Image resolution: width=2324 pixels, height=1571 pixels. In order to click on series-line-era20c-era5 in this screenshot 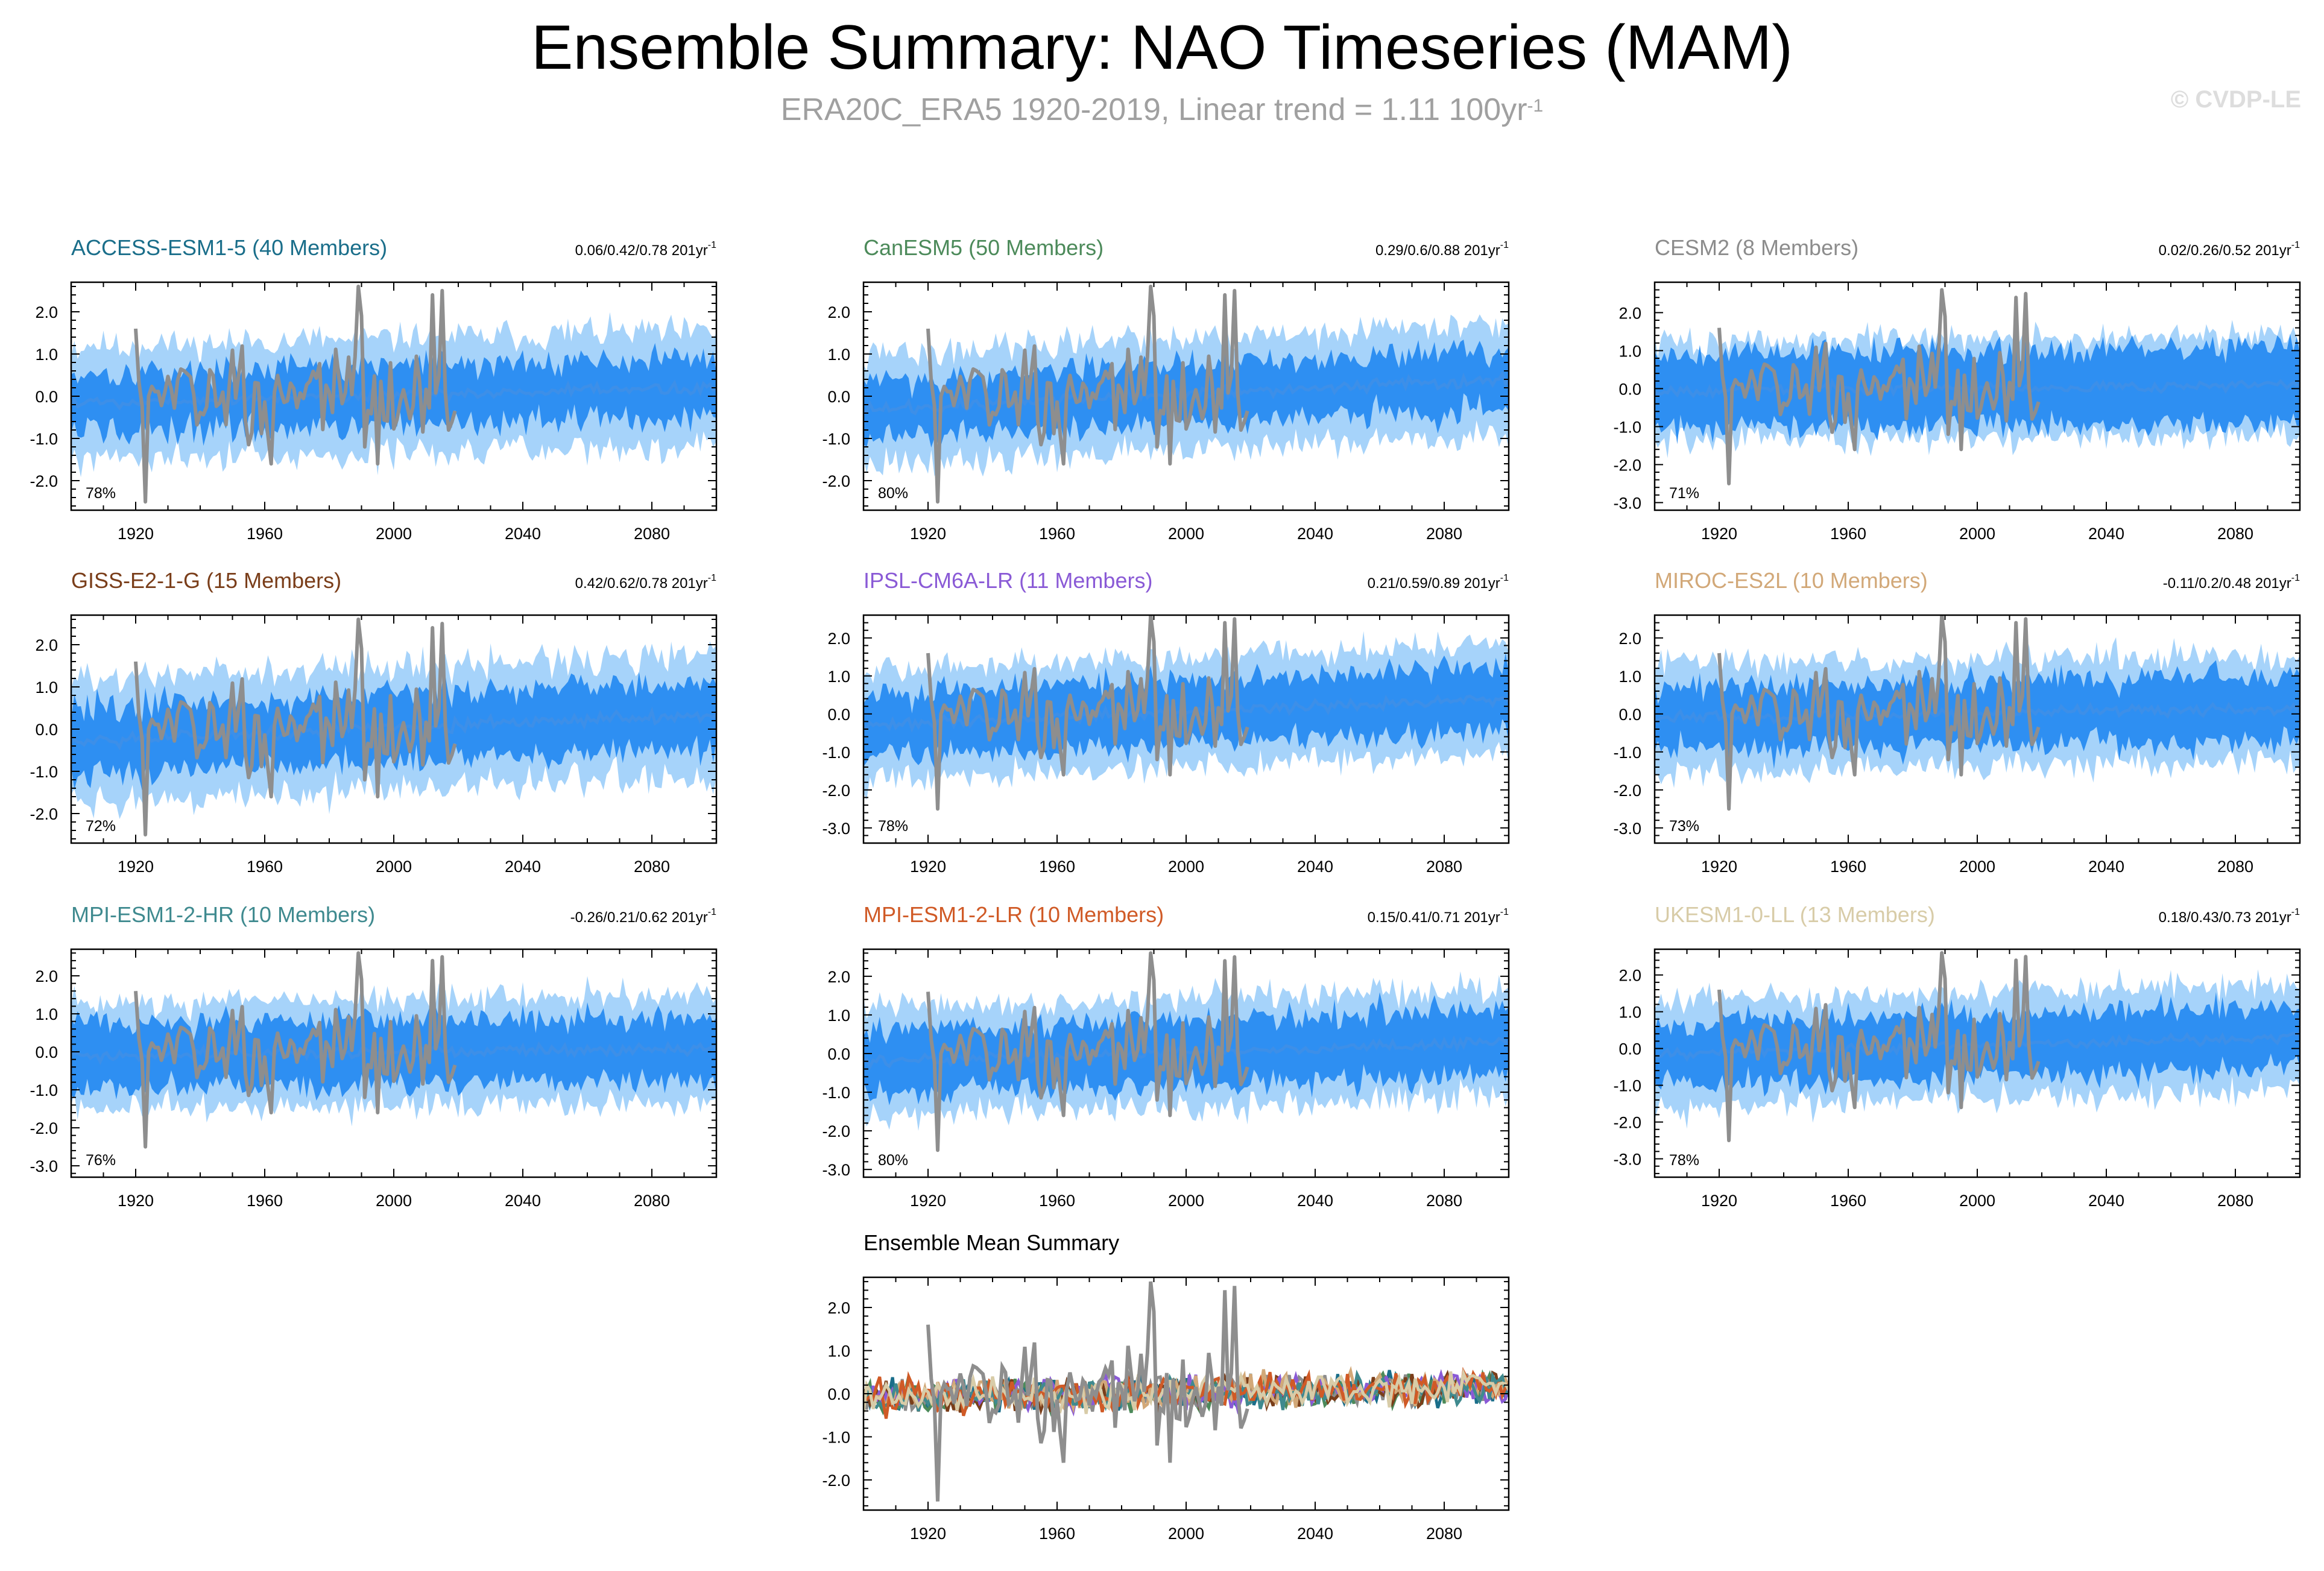, I will do `click(1087, 1392)`.